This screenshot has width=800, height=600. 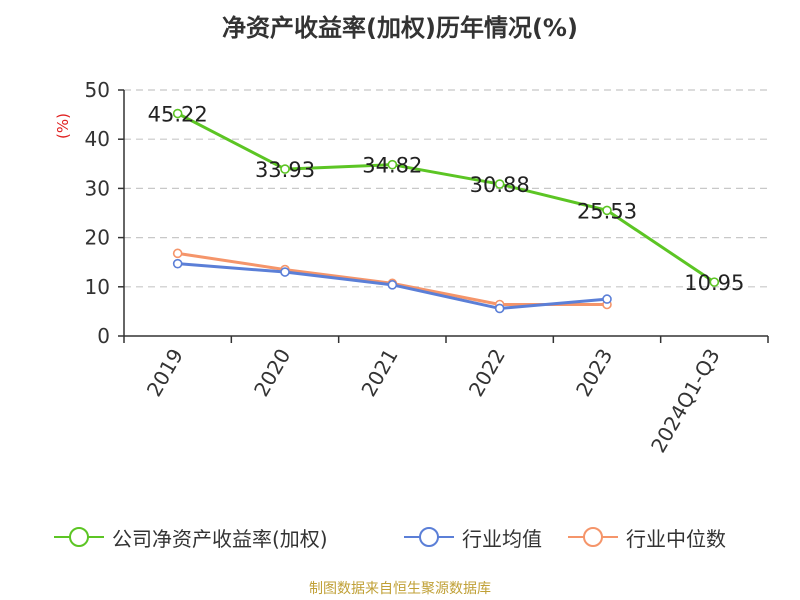 I want to click on x-tick-label: 2022, so click(x=487, y=373).